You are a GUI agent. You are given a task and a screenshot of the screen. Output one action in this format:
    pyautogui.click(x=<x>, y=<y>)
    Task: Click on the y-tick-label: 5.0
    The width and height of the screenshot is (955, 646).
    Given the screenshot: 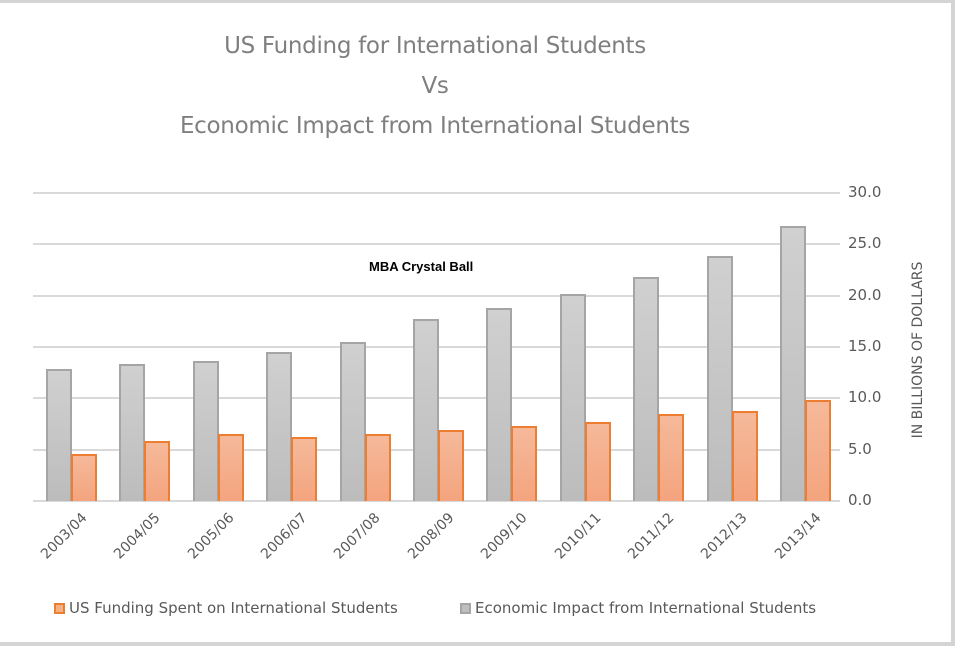 What is the action you would take?
    pyautogui.click(x=860, y=448)
    